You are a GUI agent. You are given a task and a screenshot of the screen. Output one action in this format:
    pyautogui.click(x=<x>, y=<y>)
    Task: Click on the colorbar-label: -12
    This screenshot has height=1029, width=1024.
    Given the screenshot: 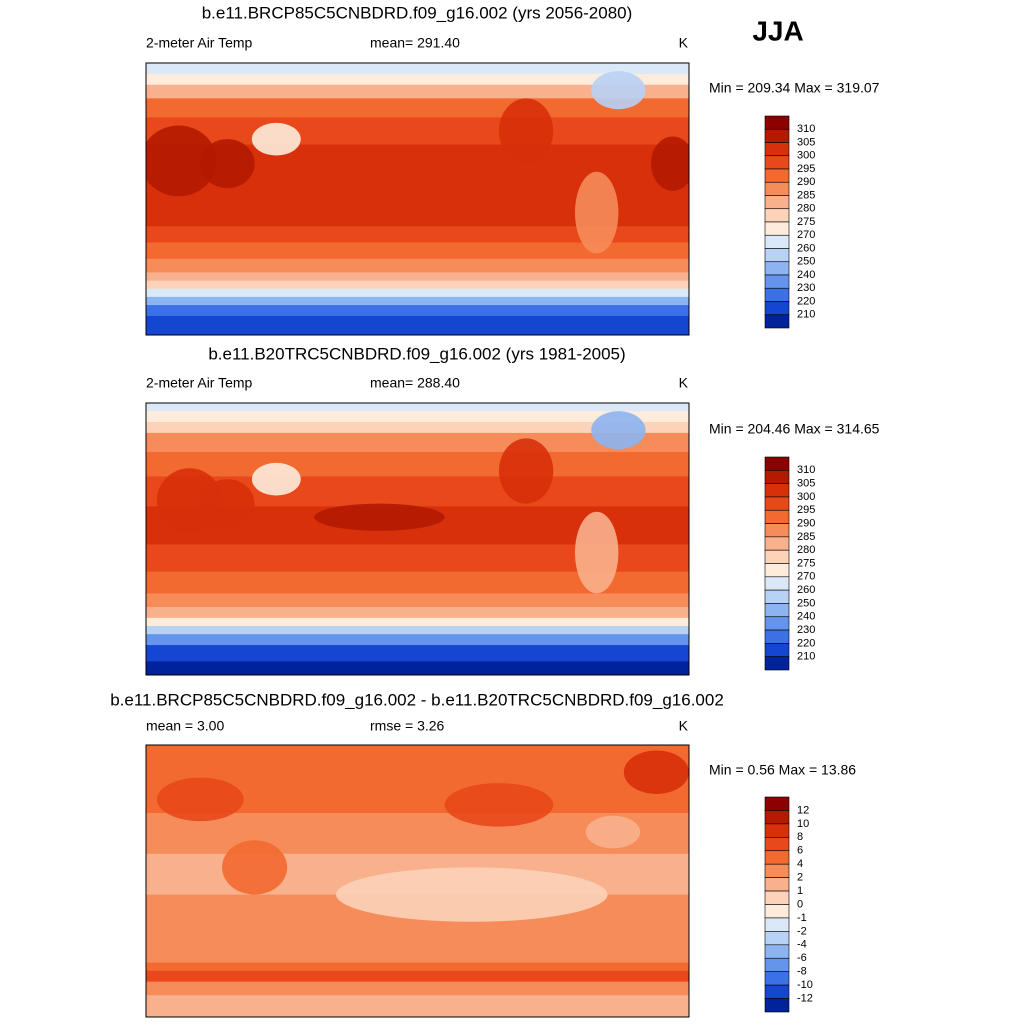 What is the action you would take?
    pyautogui.click(x=805, y=998)
    